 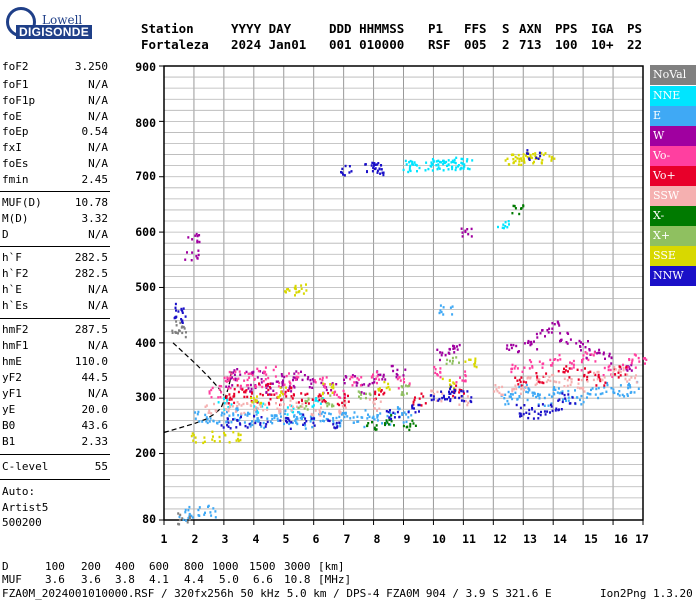 I want to click on muf-value: 5.0, so click(x=229, y=579).